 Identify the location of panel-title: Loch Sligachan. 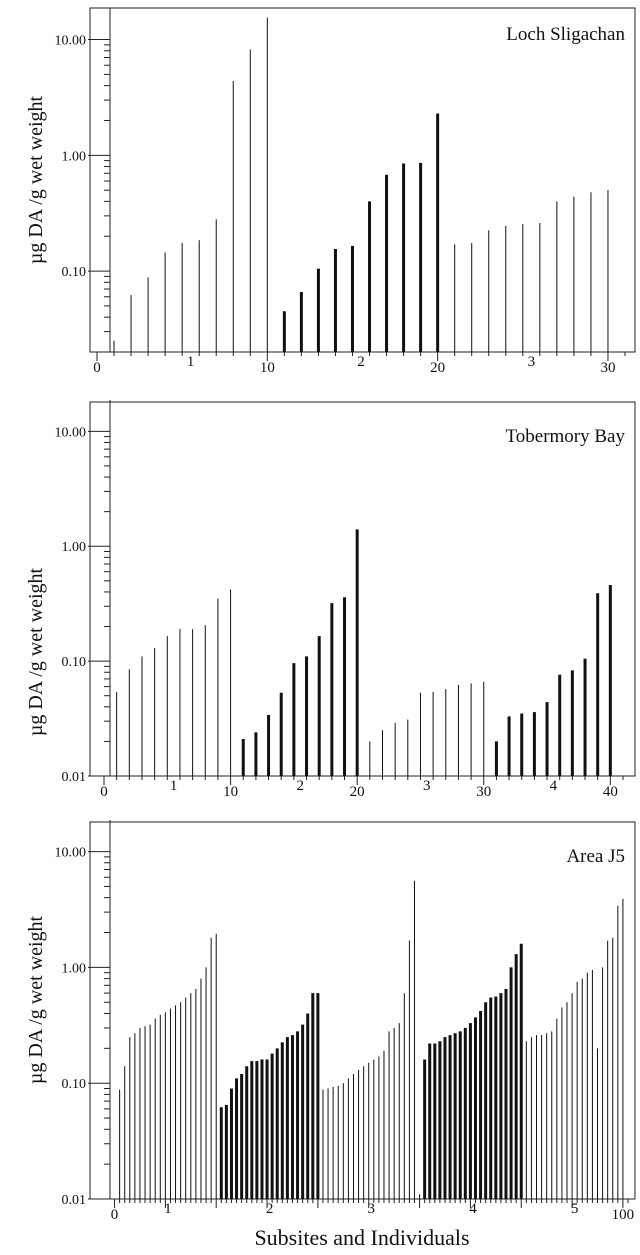
(565, 34).